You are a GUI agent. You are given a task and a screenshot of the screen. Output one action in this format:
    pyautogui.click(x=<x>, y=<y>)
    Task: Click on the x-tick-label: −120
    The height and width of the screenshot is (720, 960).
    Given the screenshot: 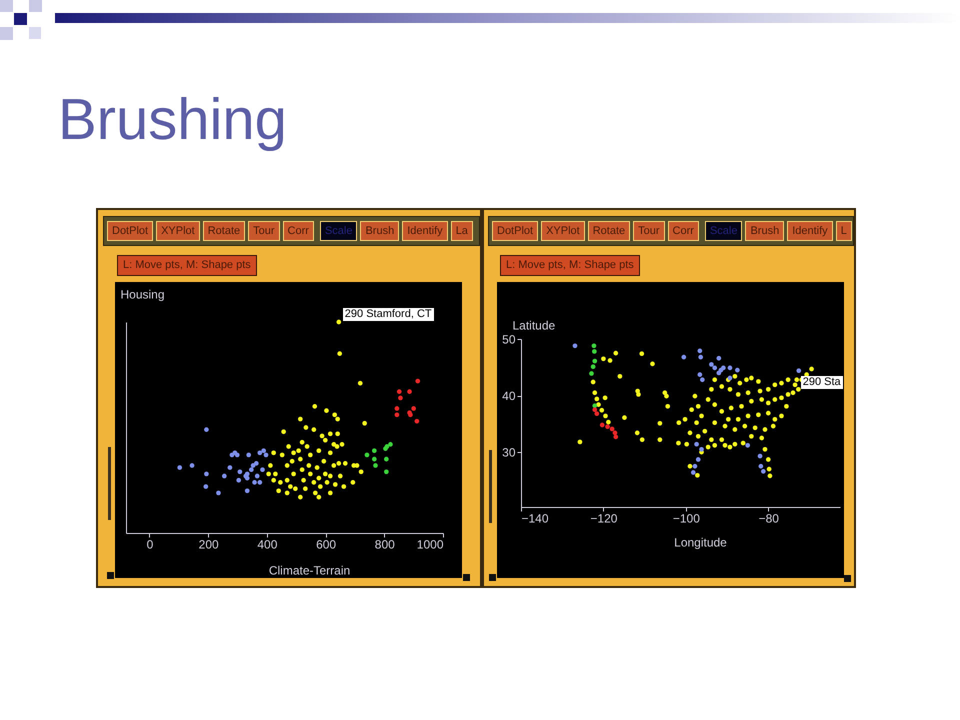 What is the action you would take?
    pyautogui.click(x=604, y=519)
    